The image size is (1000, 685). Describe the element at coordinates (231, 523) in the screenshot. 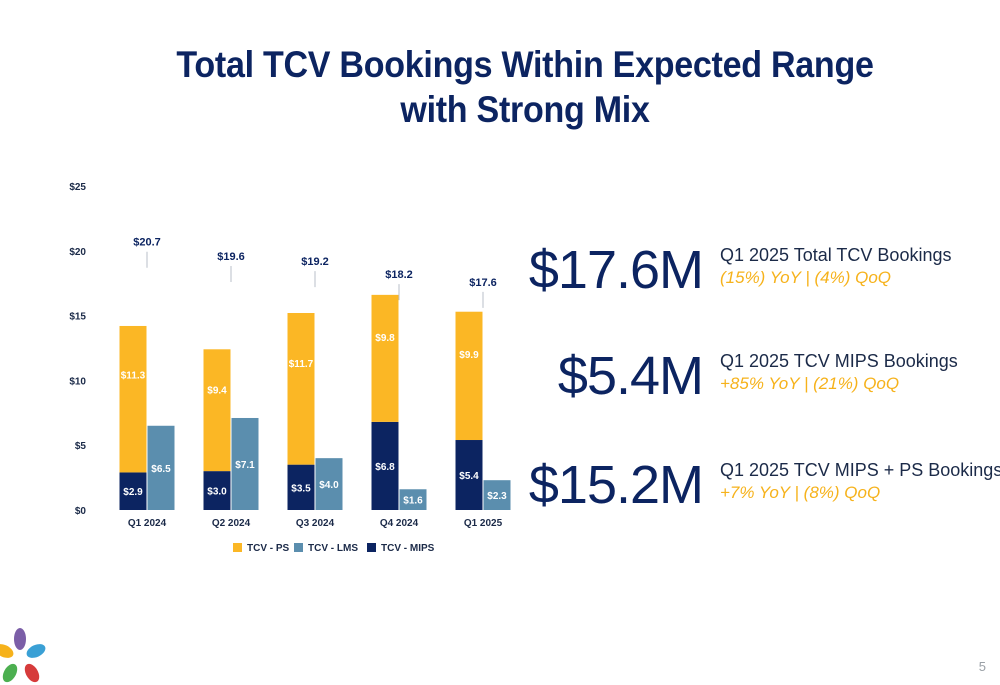

I see `x-tick-label: Q2 2024` at that location.